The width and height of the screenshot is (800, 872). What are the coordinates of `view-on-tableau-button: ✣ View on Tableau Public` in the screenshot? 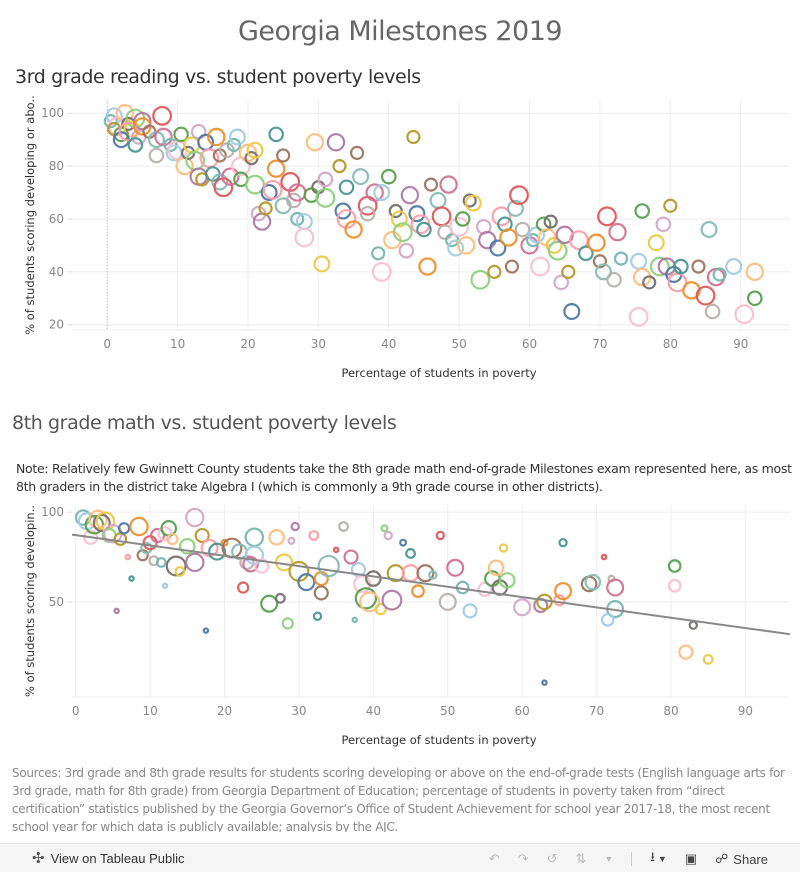 It's located at (108, 858).